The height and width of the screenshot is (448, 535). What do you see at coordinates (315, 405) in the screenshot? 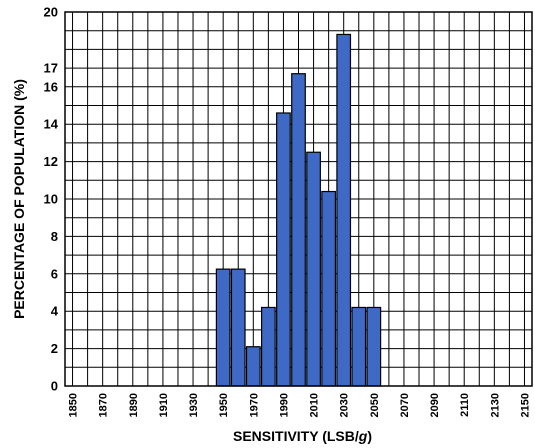
I see `x-tick-label: 2010` at bounding box center [315, 405].